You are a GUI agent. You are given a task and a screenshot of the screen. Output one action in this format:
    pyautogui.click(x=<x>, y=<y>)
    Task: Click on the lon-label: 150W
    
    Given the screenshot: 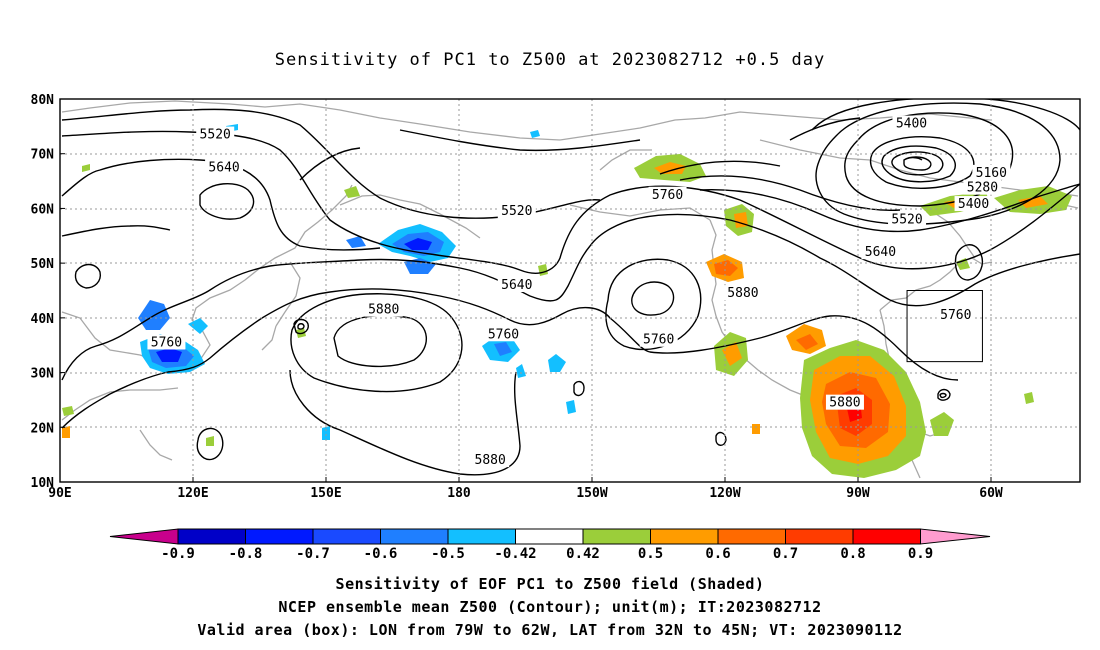 What is the action you would take?
    pyautogui.click(x=591, y=493)
    